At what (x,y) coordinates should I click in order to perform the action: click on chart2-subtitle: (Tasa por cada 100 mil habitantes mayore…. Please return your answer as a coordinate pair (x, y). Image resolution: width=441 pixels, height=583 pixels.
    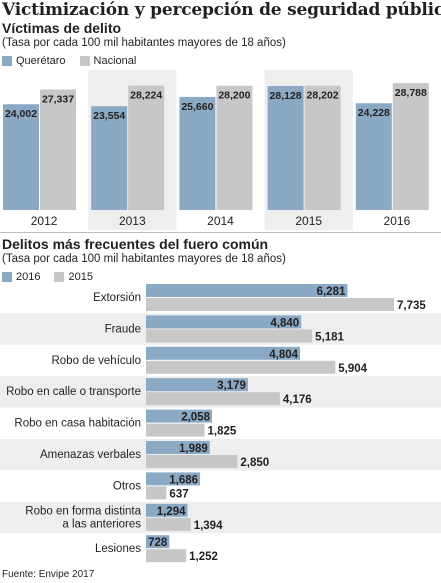
    Looking at the image, I should click on (144, 259).